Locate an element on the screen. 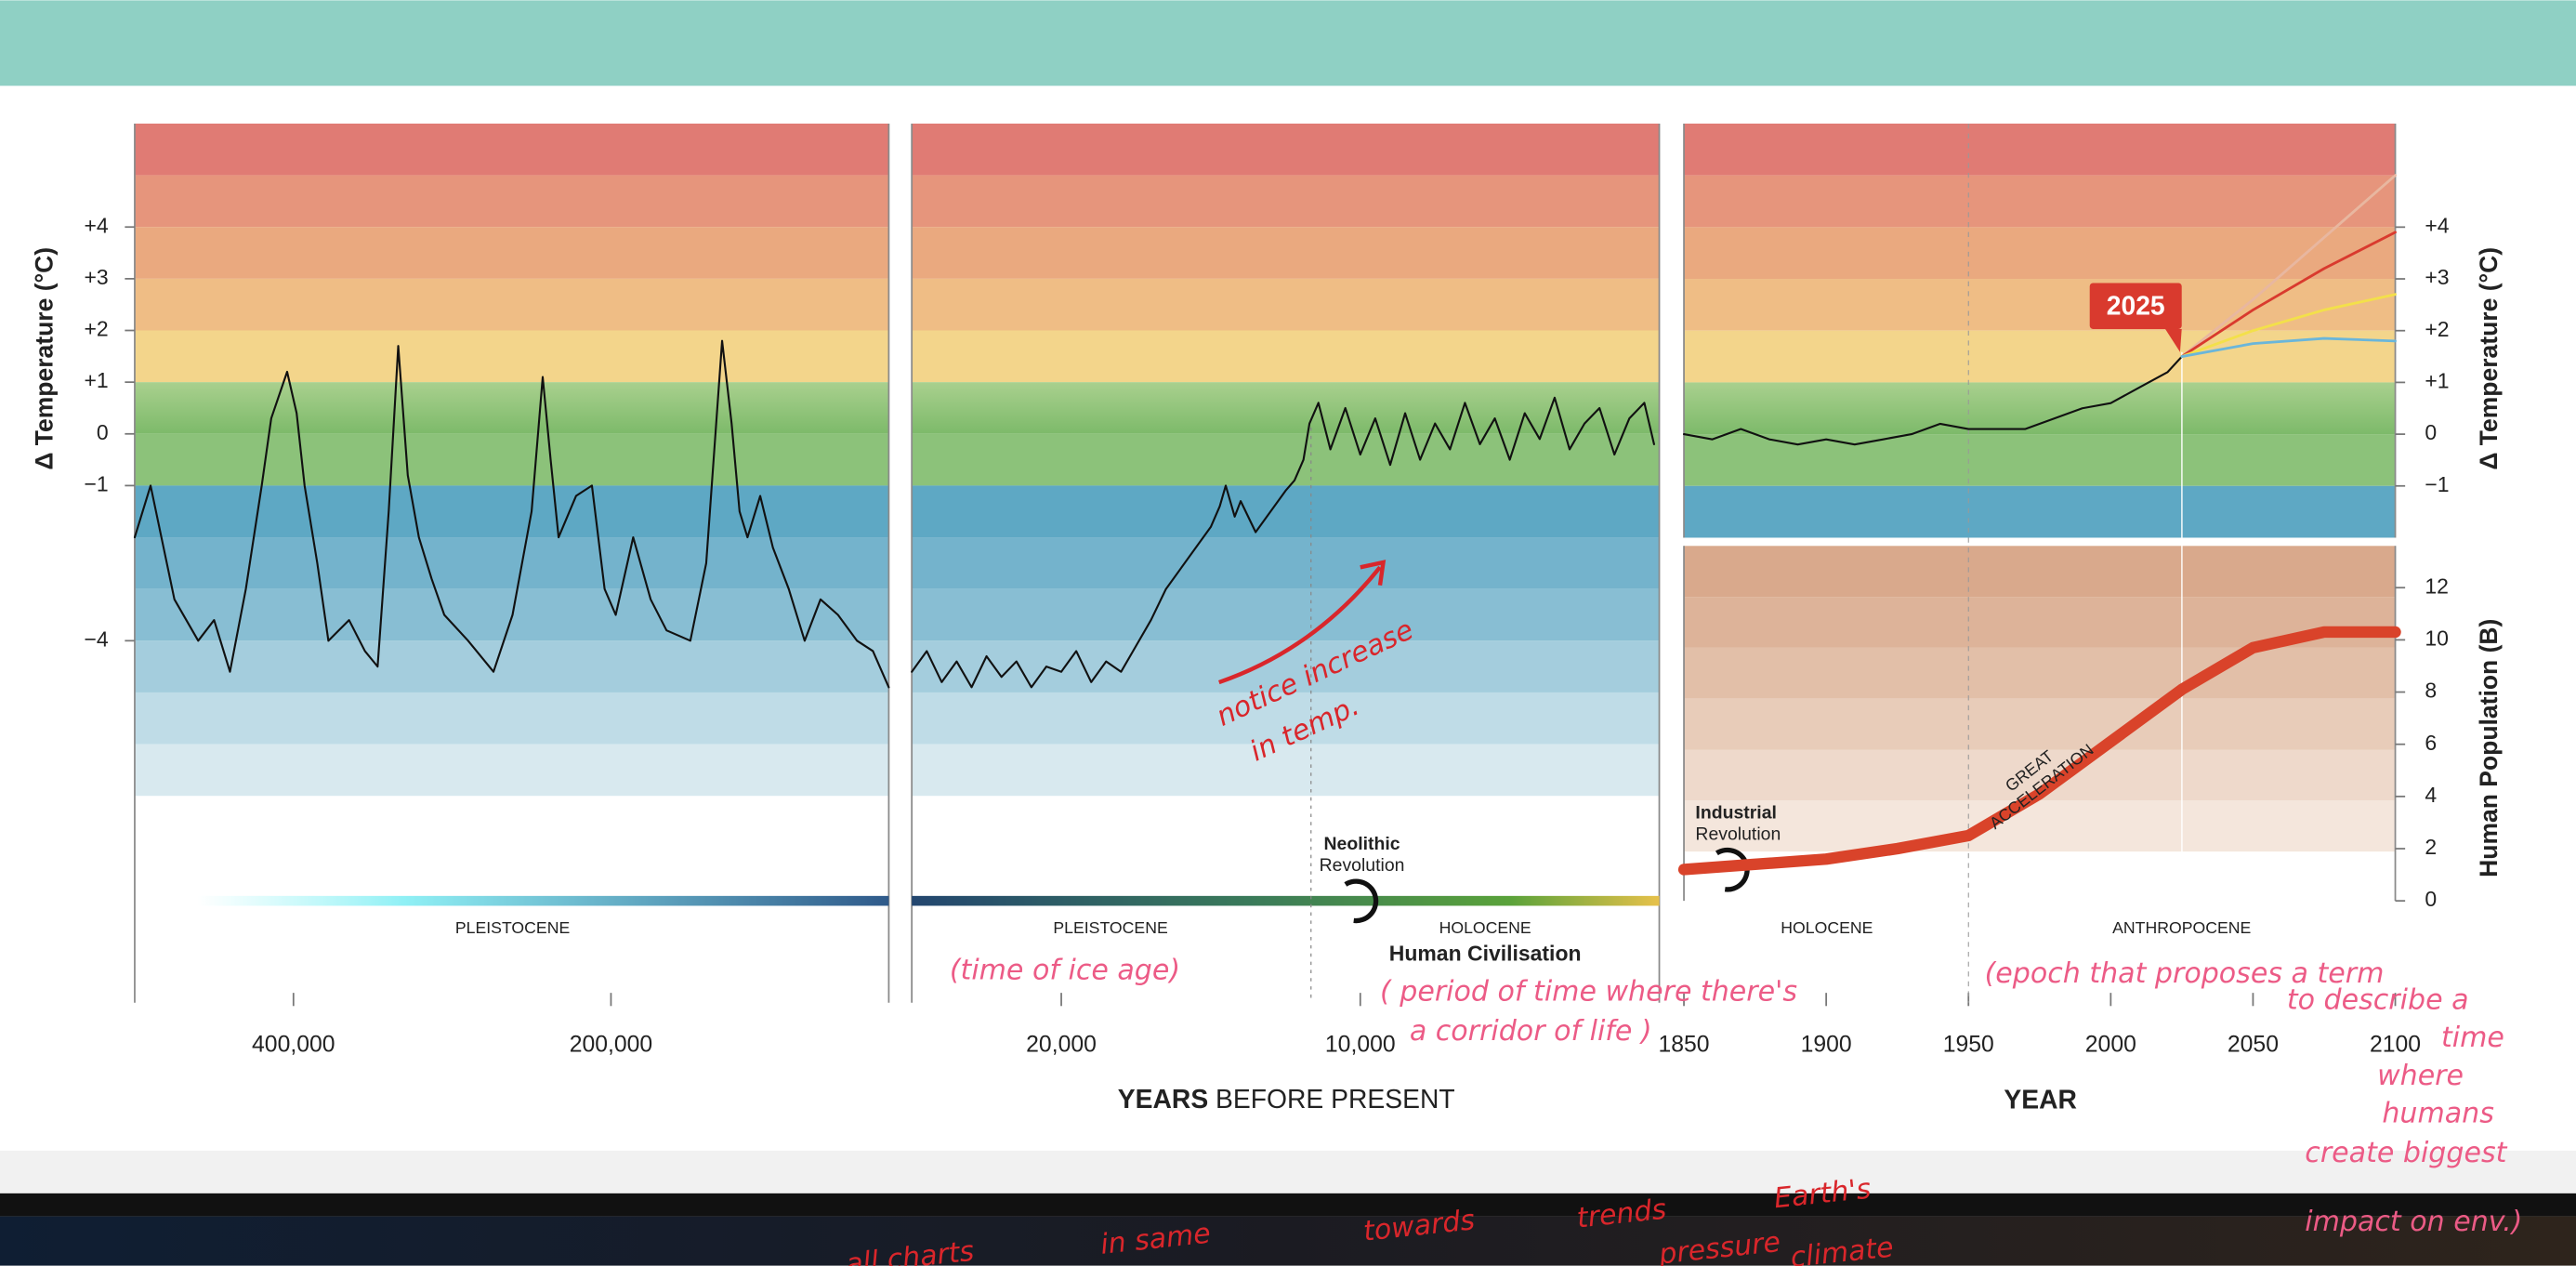 This screenshot has width=2576, height=1266. arrow is located at coordinates (1300, 625).